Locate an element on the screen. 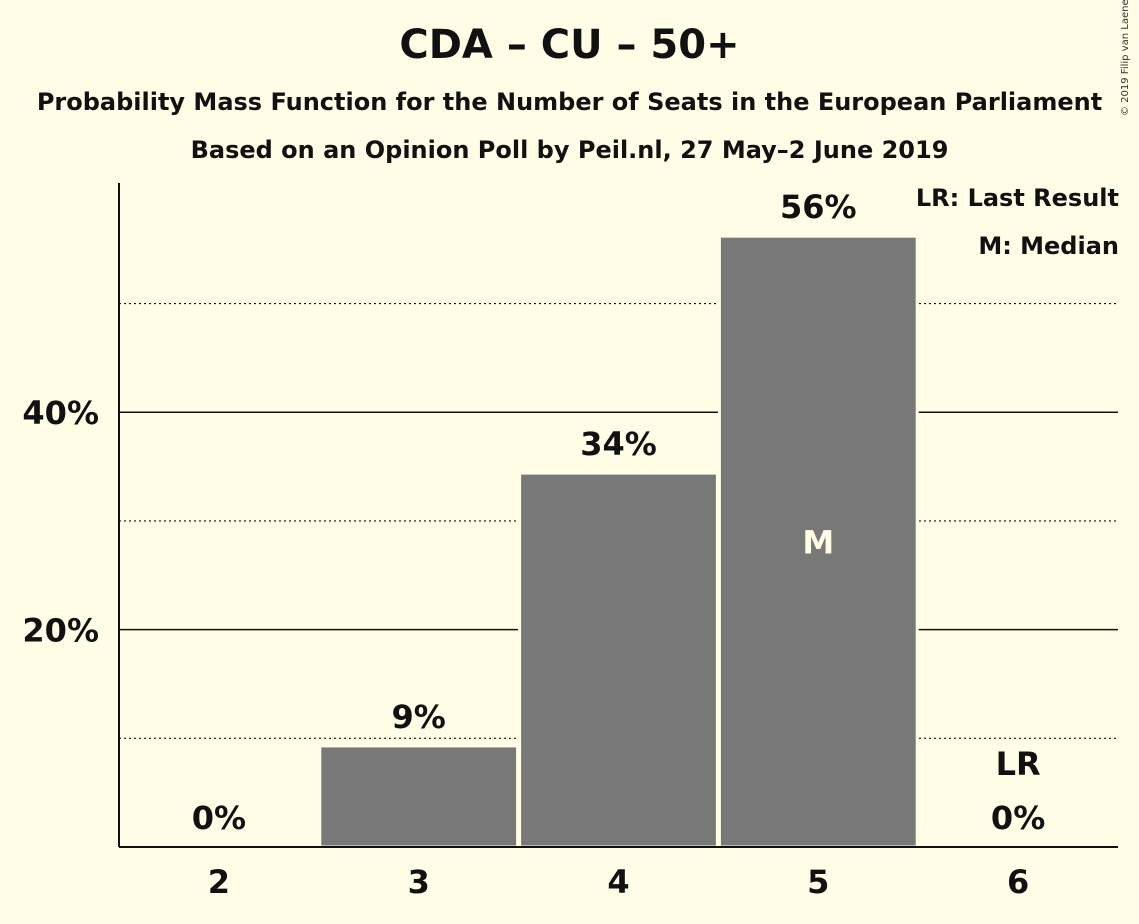 This screenshot has width=1139, height=924. x-tick-label: 5 is located at coordinates (818, 882).